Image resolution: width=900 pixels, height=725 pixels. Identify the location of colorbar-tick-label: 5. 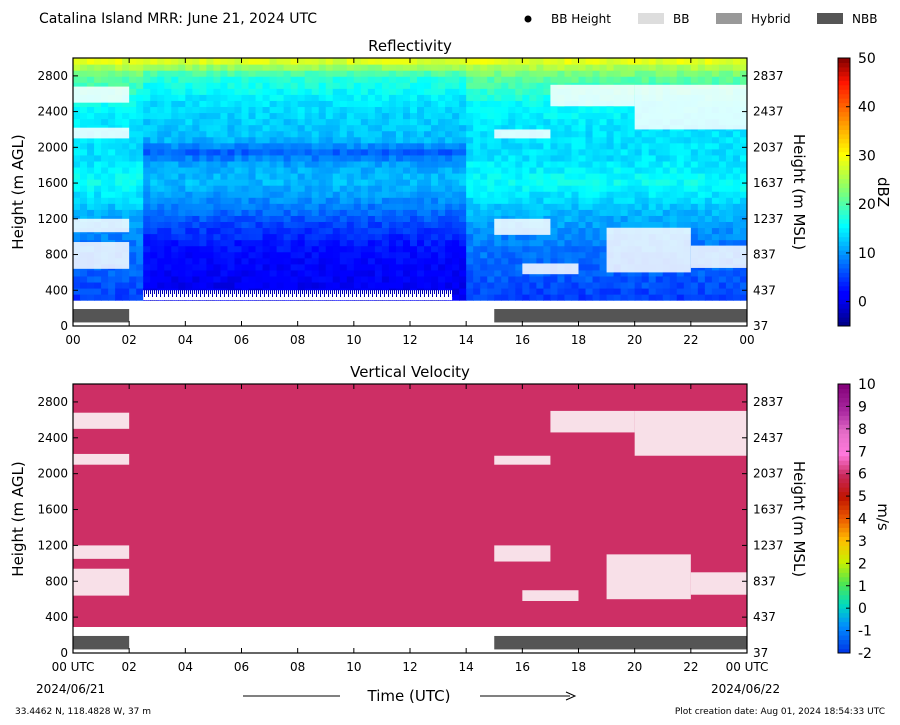
(862, 497).